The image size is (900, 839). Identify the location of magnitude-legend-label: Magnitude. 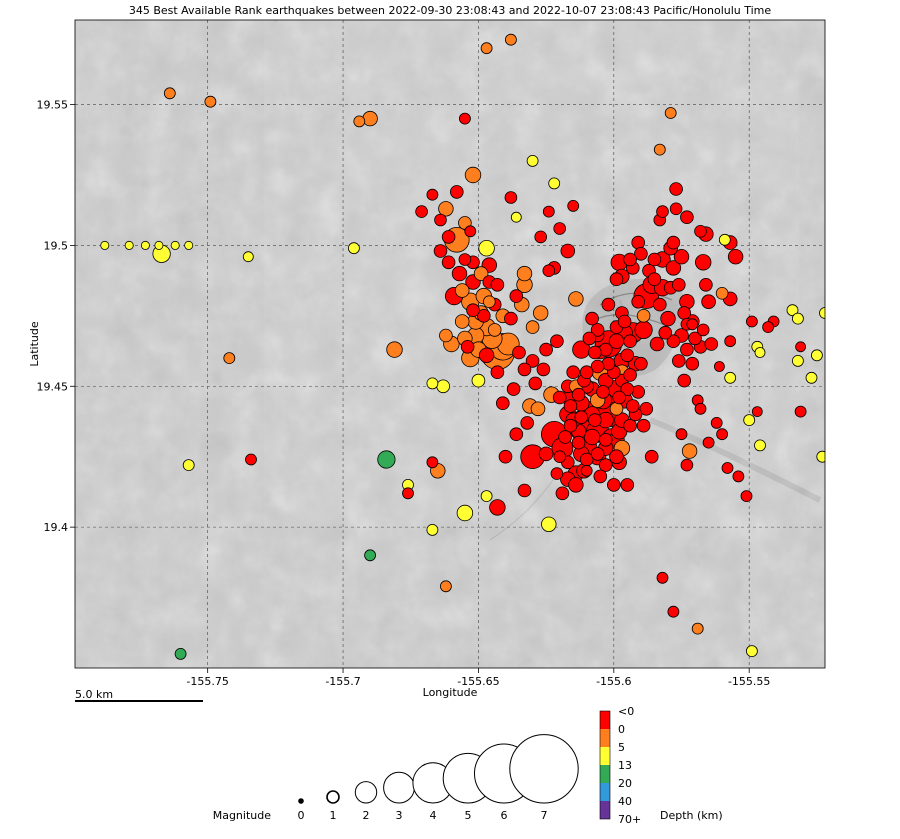
(242, 815).